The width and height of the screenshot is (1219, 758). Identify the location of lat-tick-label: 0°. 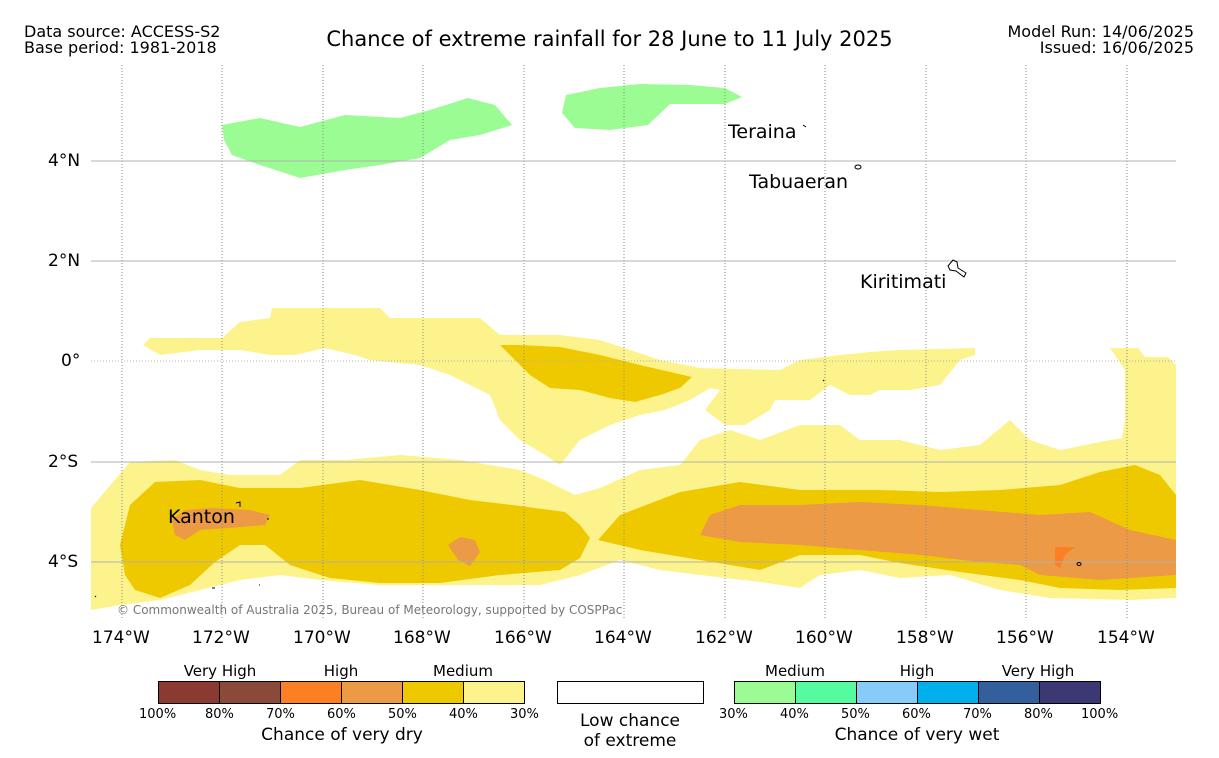
(71, 361).